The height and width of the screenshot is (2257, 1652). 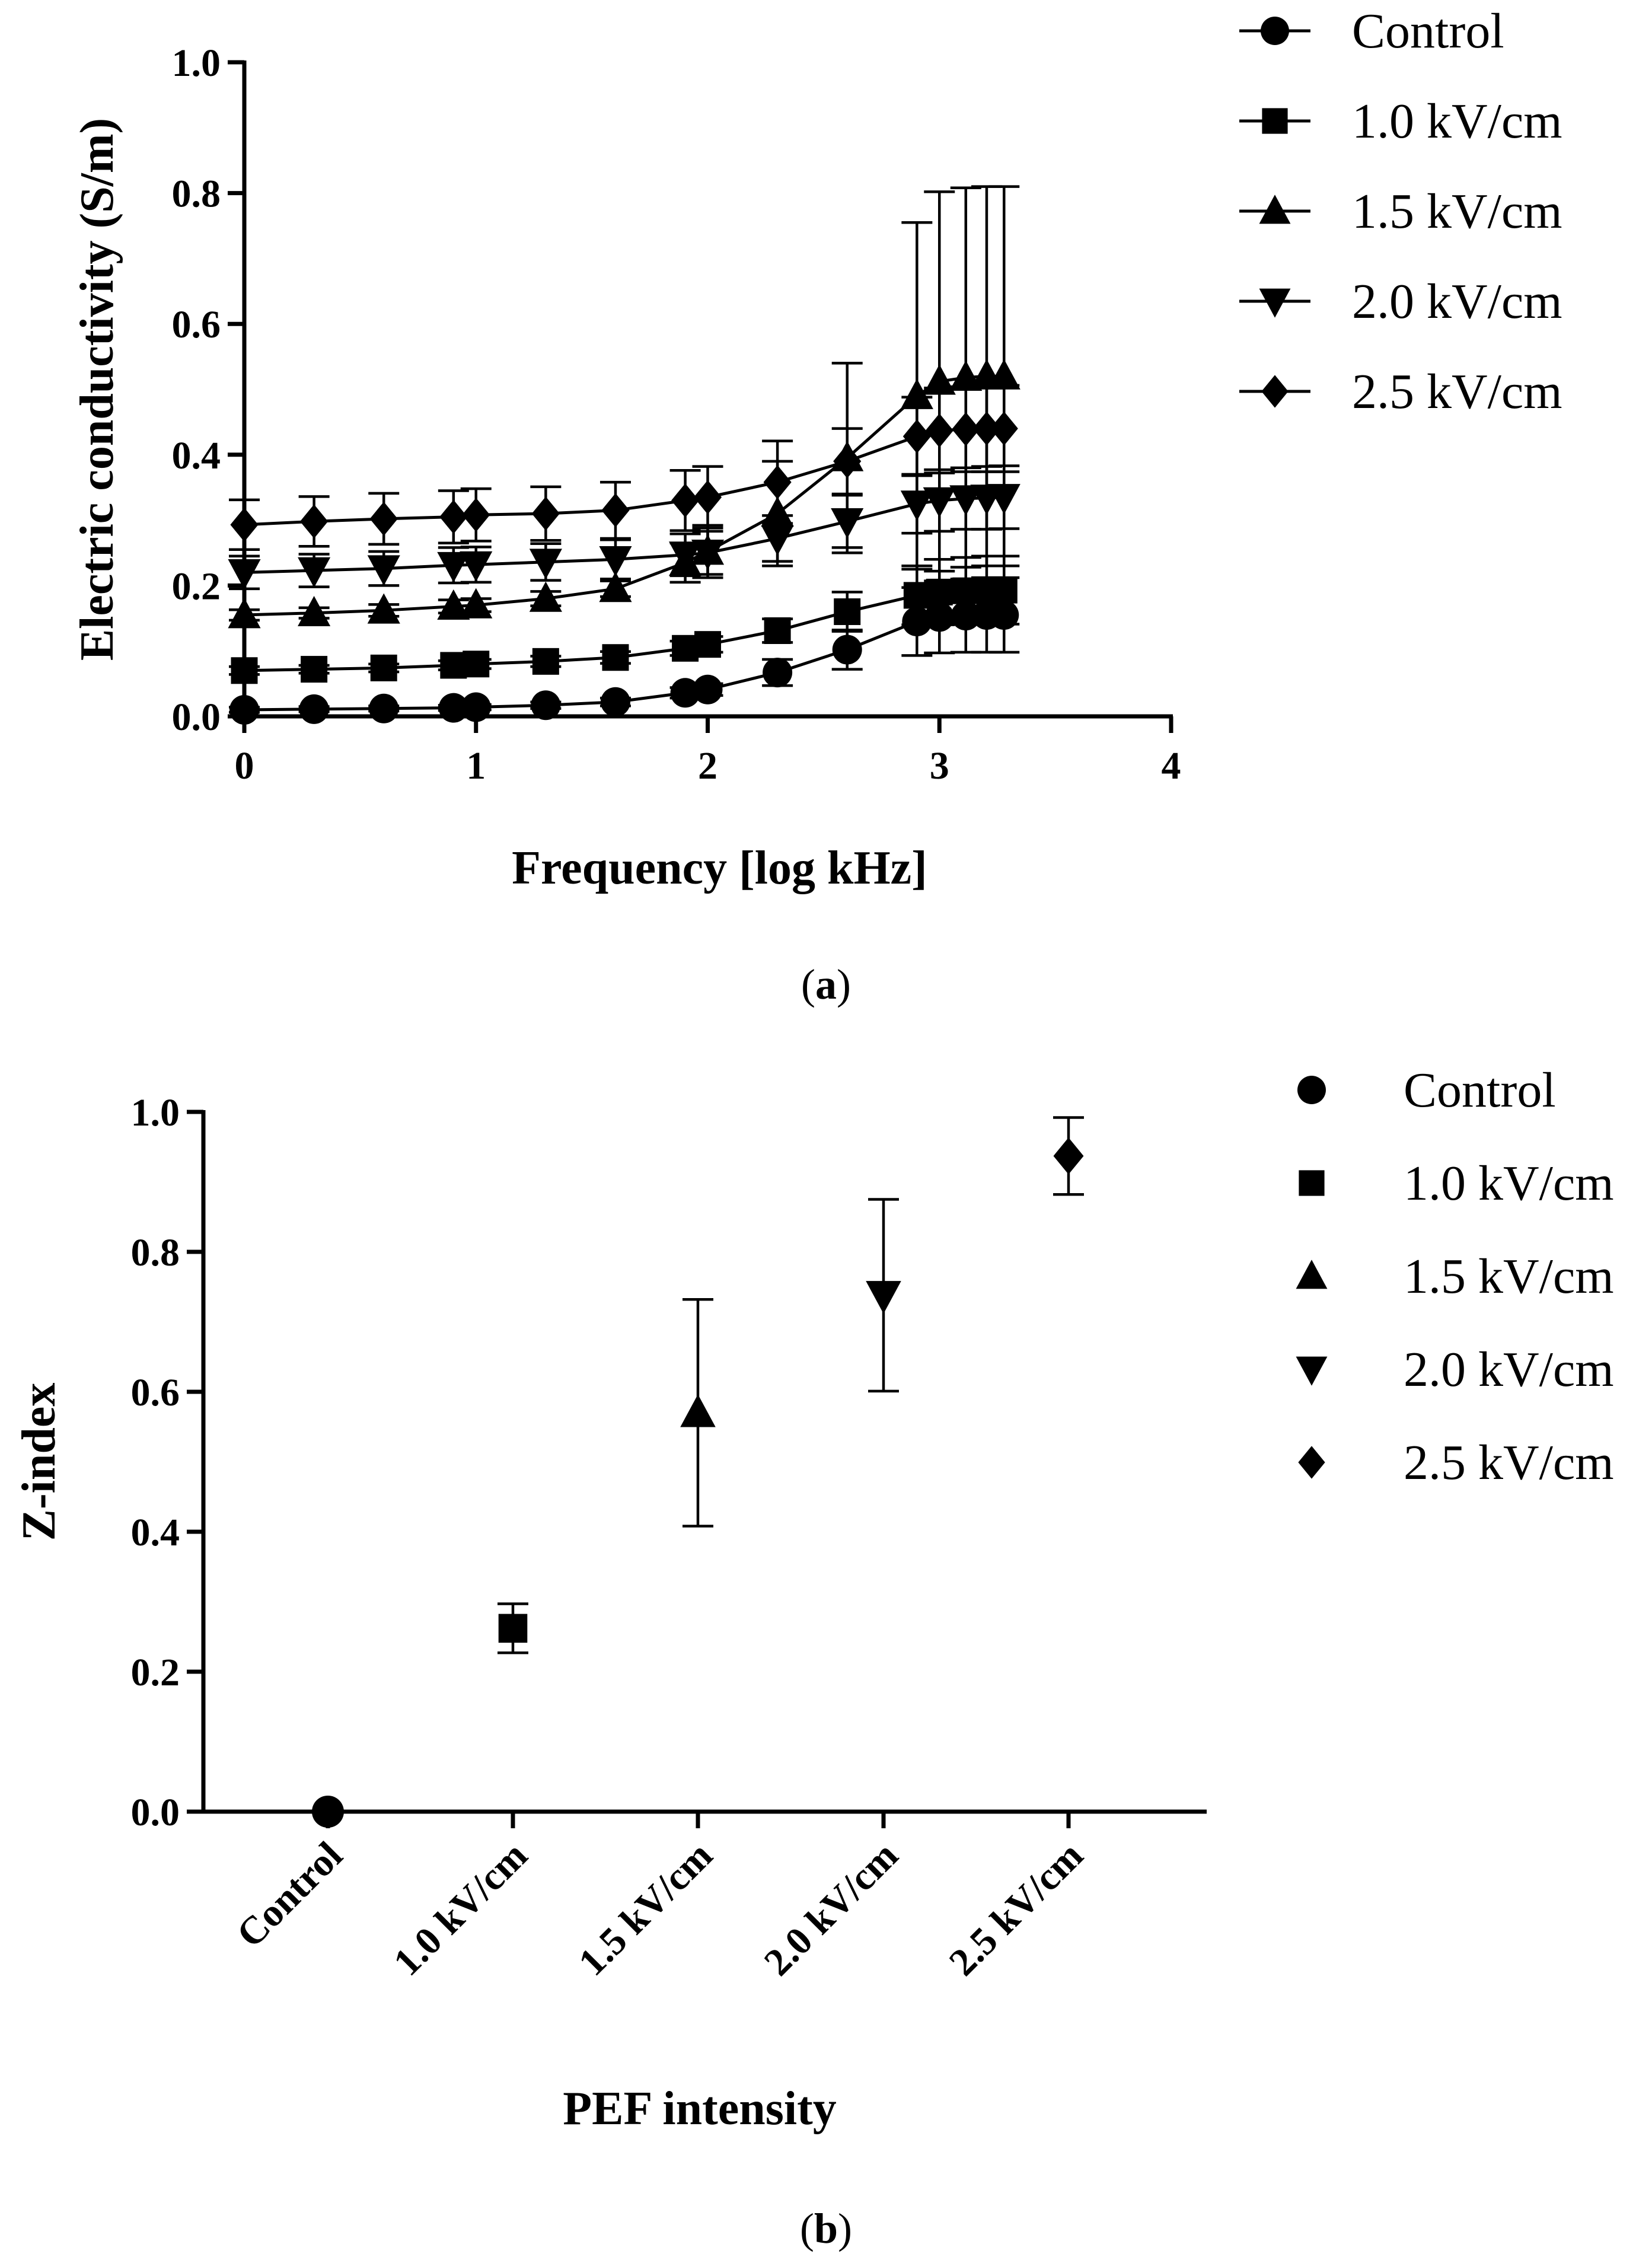 I want to click on x-tick-label: 0, so click(x=244, y=766).